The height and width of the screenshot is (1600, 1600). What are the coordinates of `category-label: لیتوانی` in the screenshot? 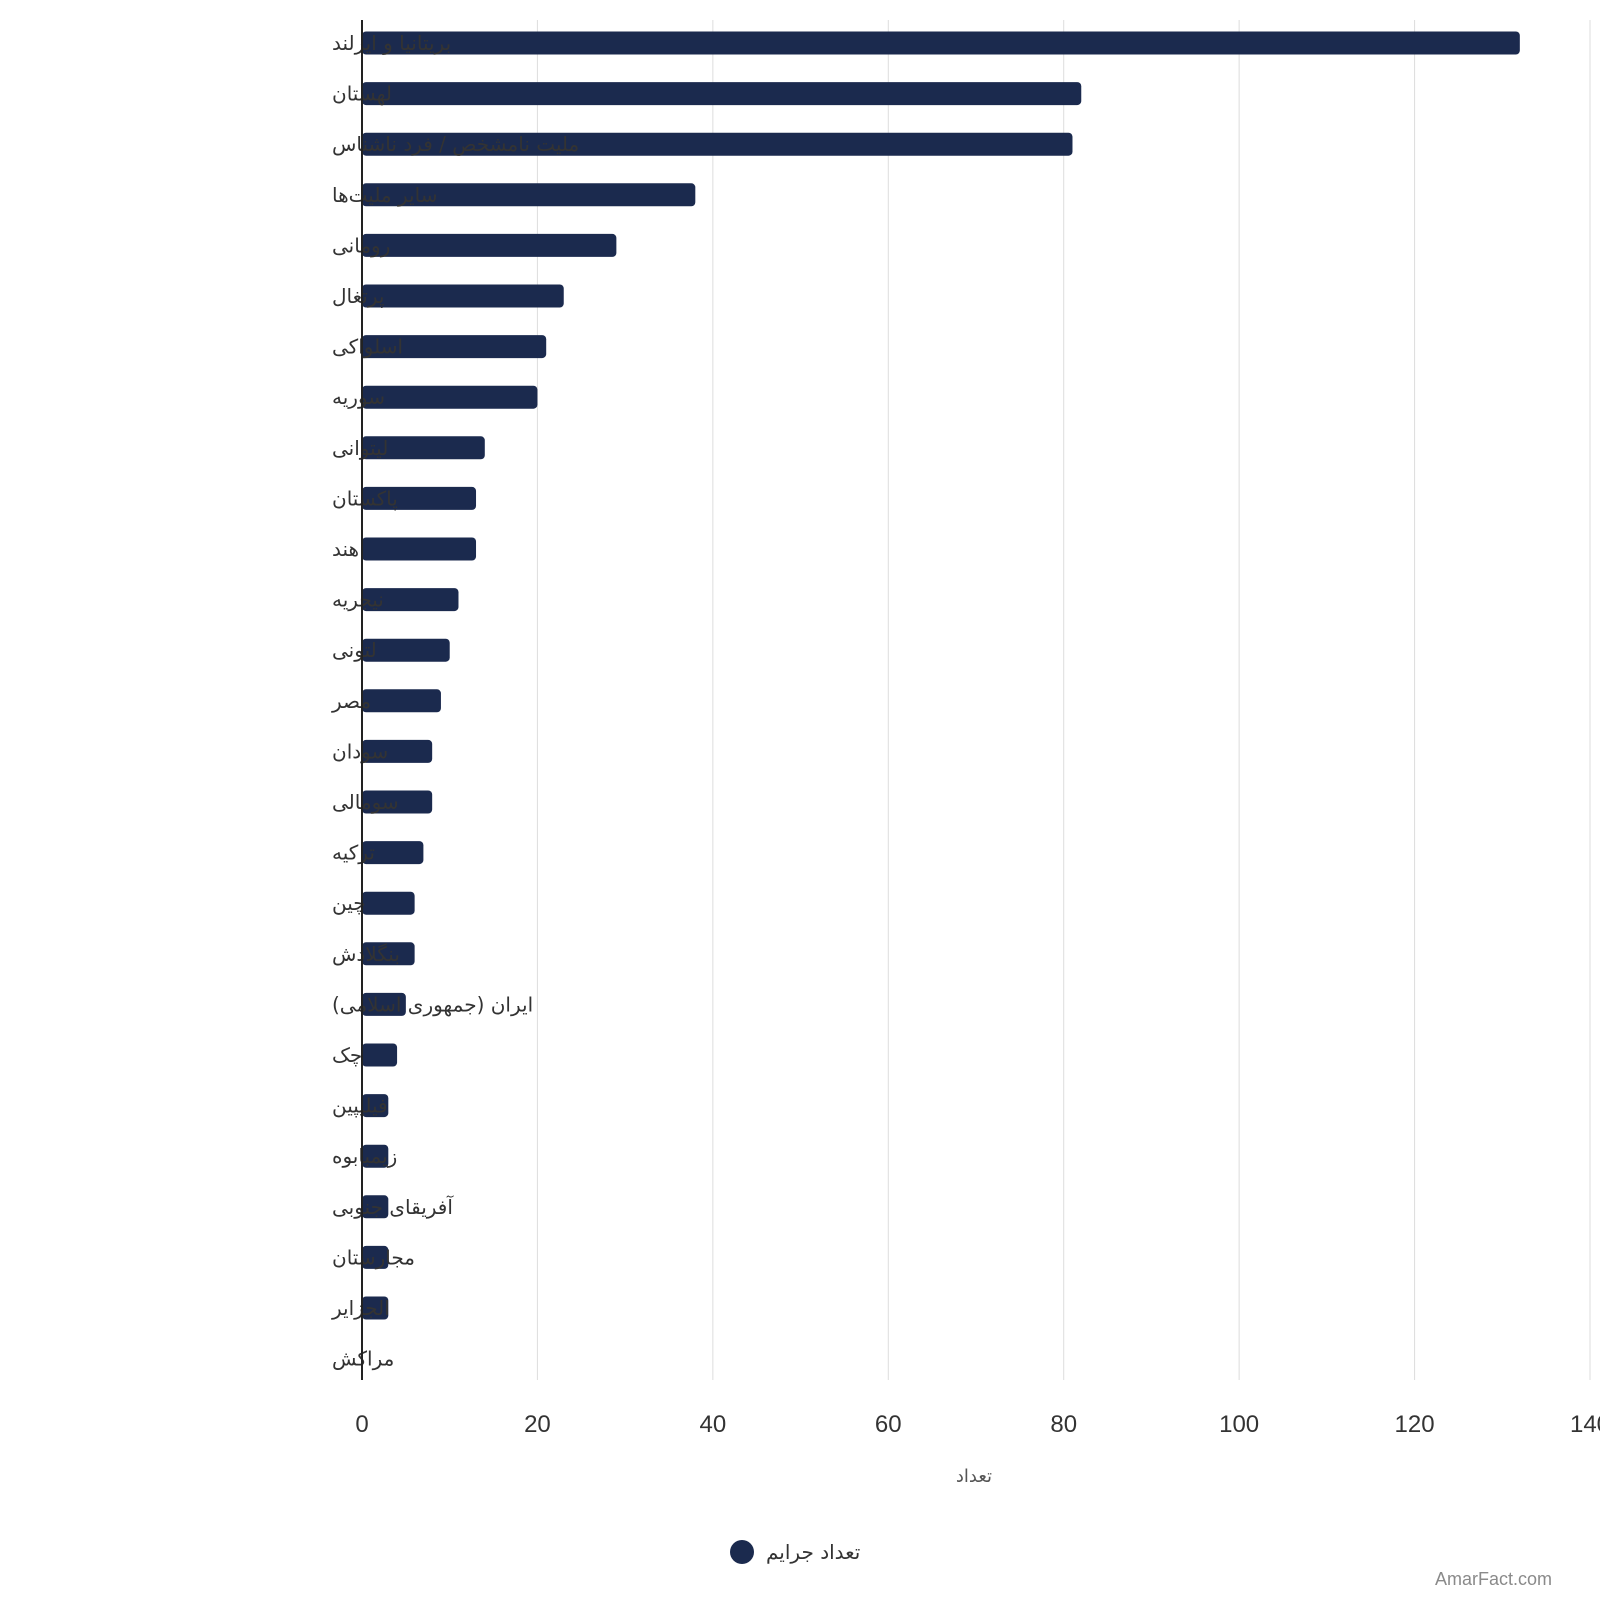 It's located at (360, 448).